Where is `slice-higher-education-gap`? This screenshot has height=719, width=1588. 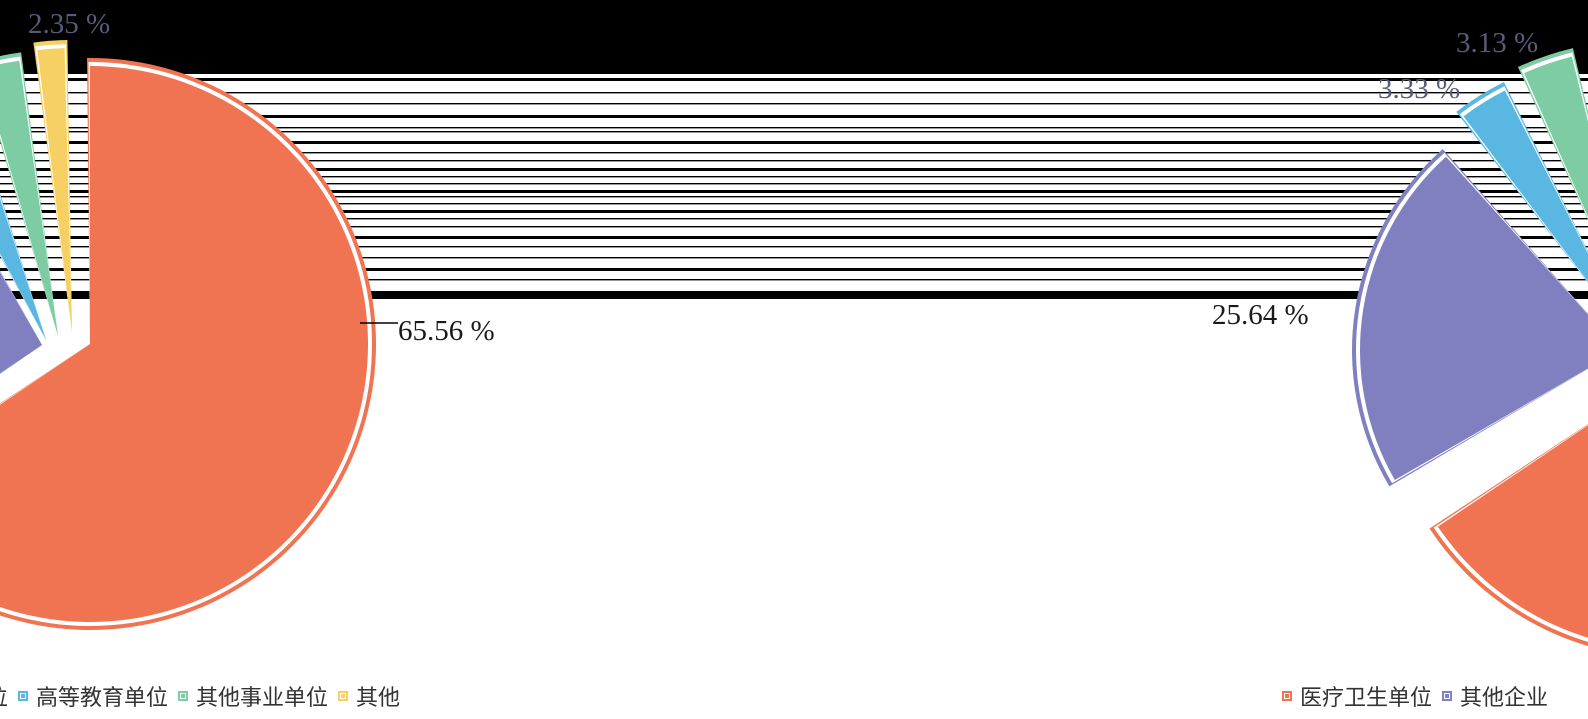 slice-higher-education-gap is located at coordinates (23, 267).